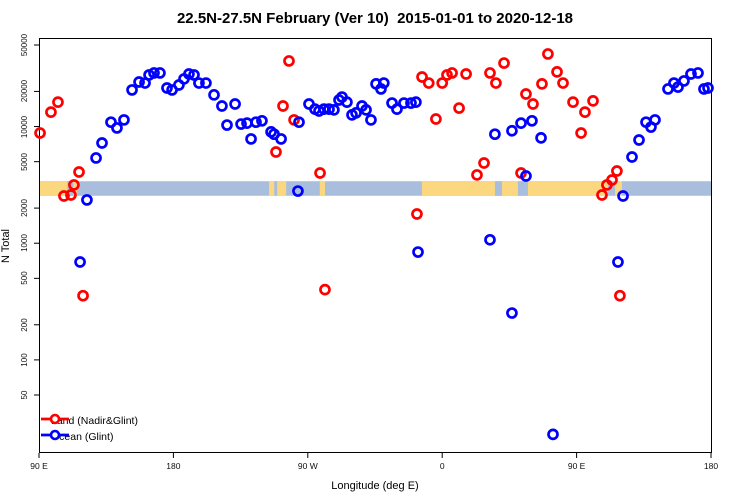  I want to click on land-series-marker-icon, so click(55, 419).